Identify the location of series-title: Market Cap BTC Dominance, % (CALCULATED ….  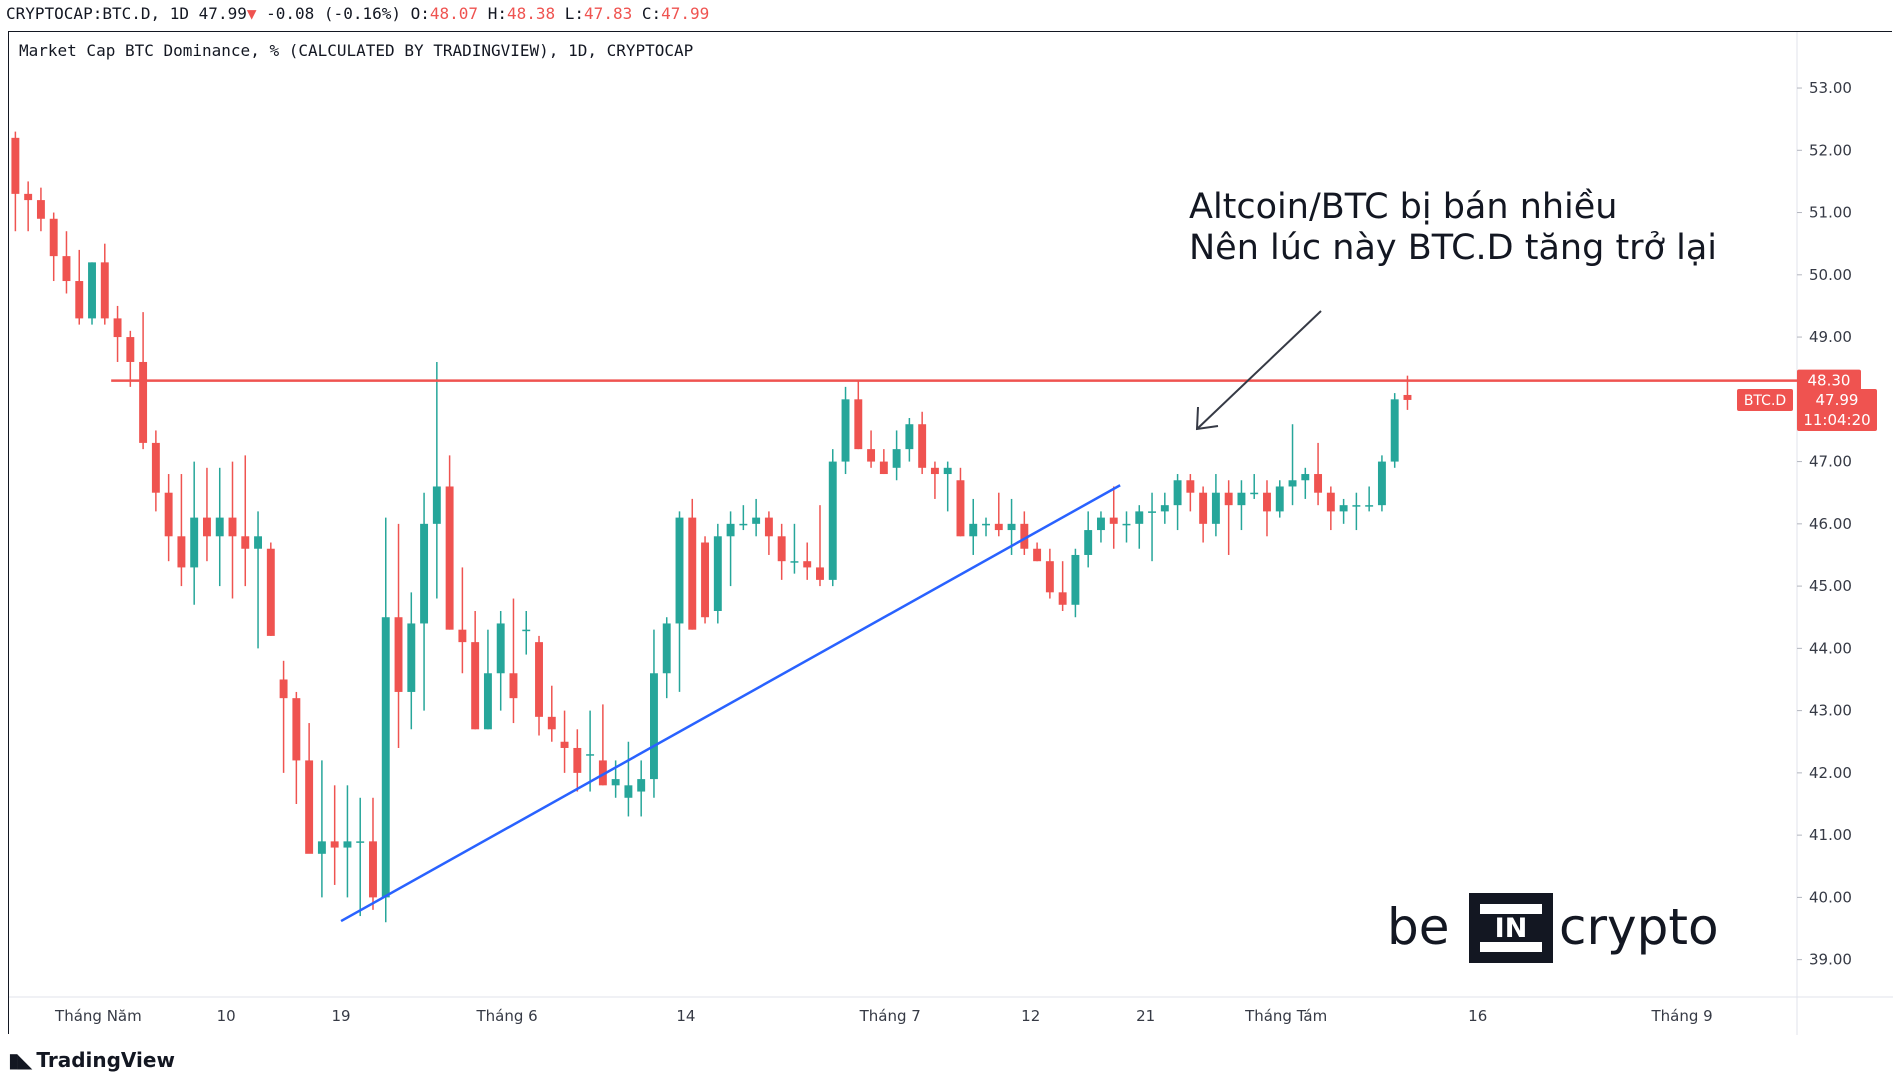
(356, 50).